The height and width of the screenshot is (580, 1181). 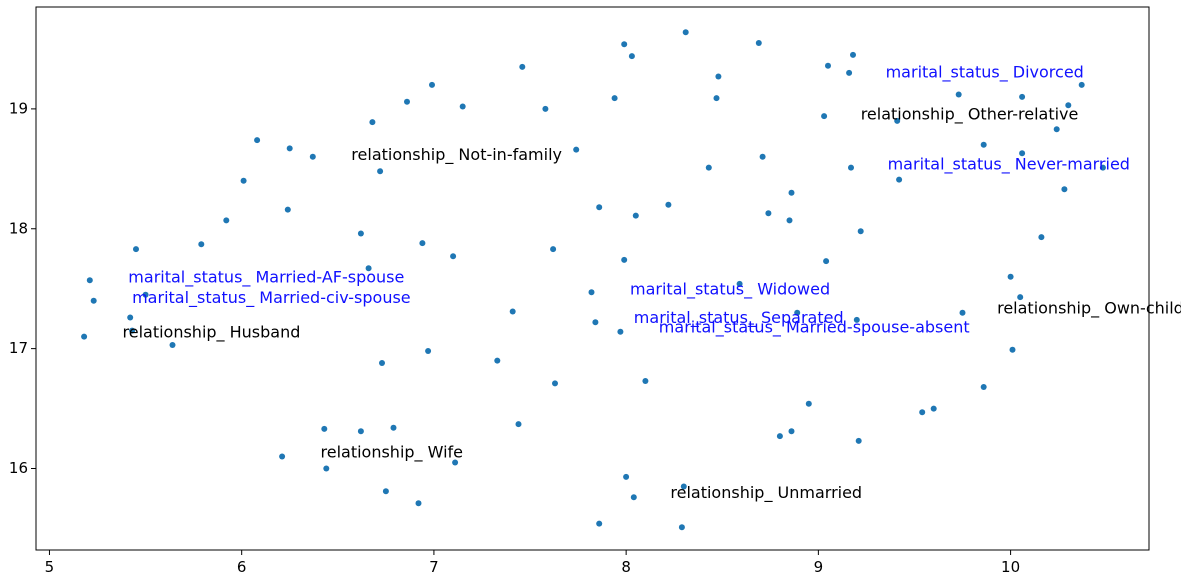 I want to click on annotation-label: relationship_ Husband, so click(x=212, y=333).